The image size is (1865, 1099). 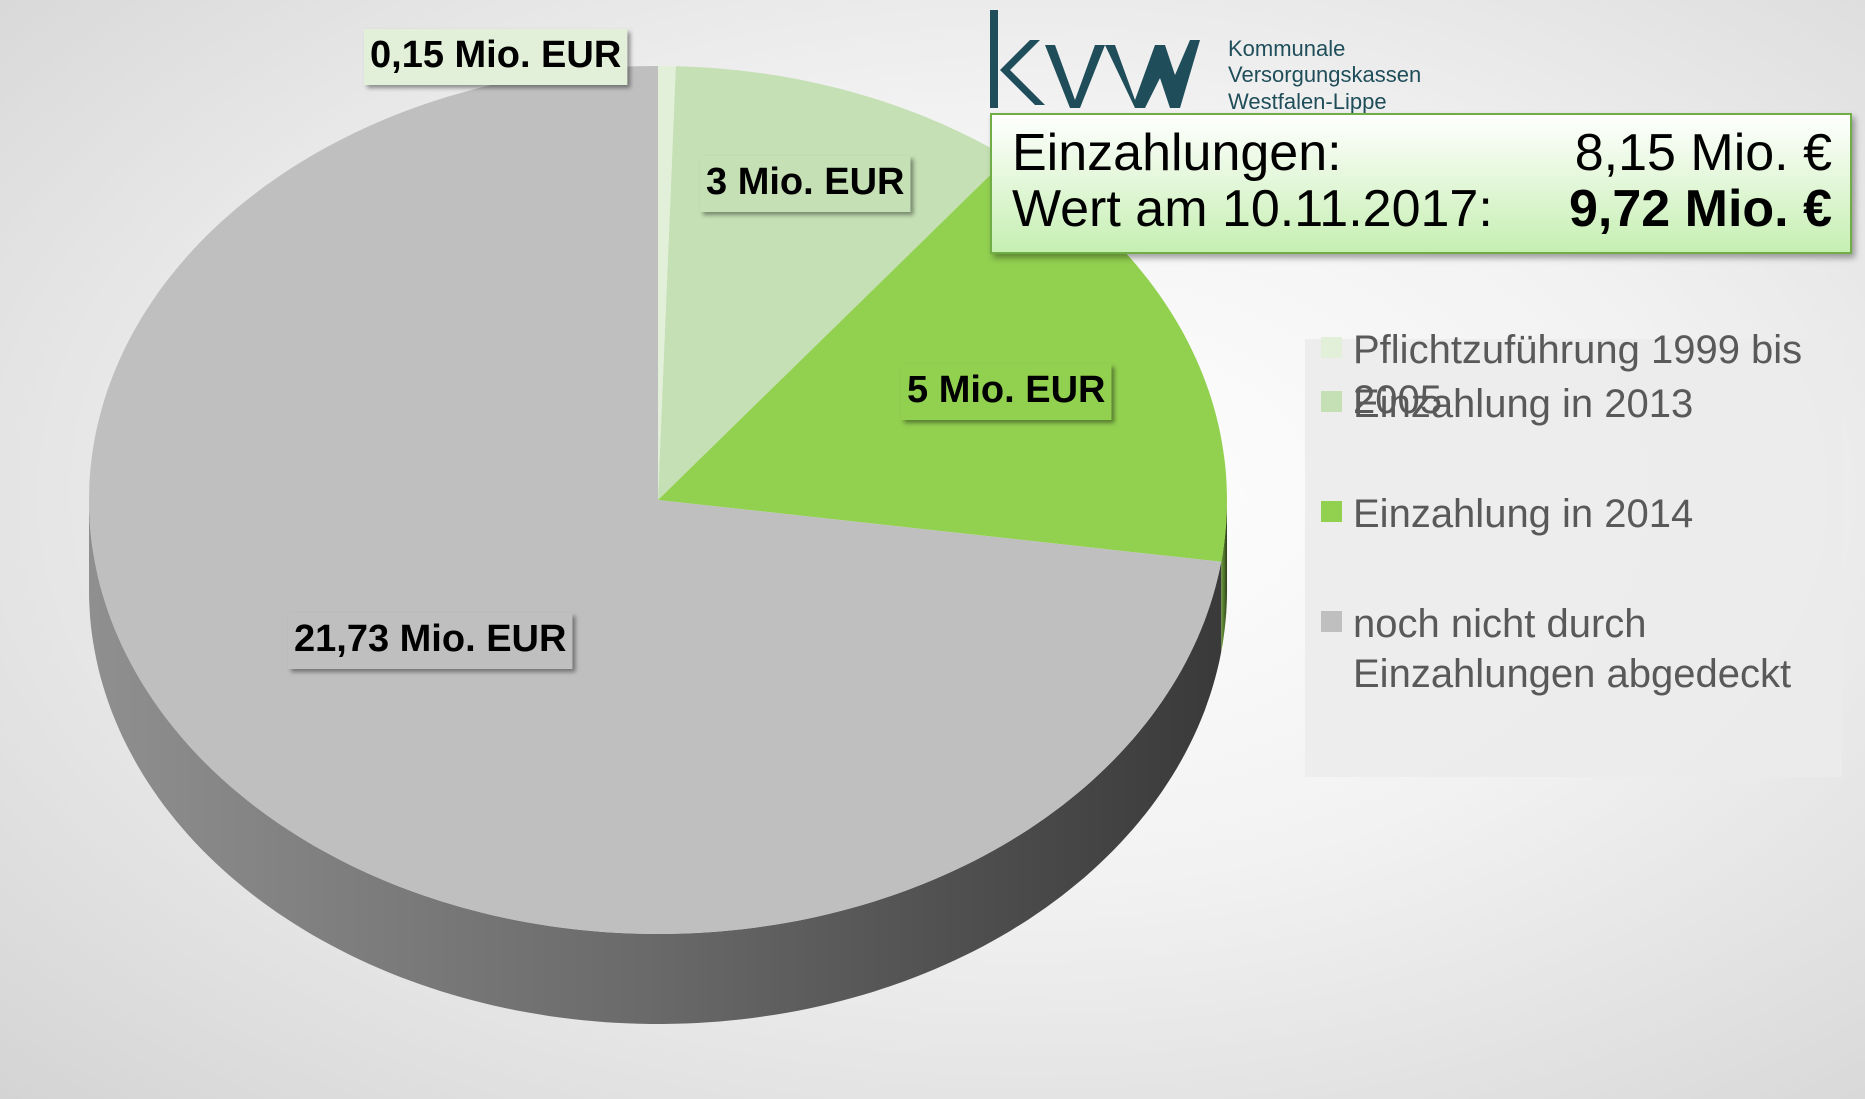 I want to click on legend-label: Einzahlung in 2013, so click(x=1523, y=404).